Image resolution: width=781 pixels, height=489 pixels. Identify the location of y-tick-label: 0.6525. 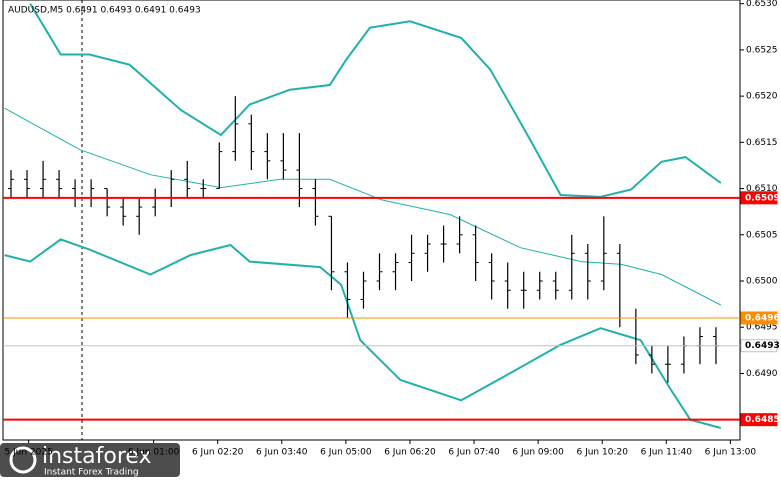
(762, 50).